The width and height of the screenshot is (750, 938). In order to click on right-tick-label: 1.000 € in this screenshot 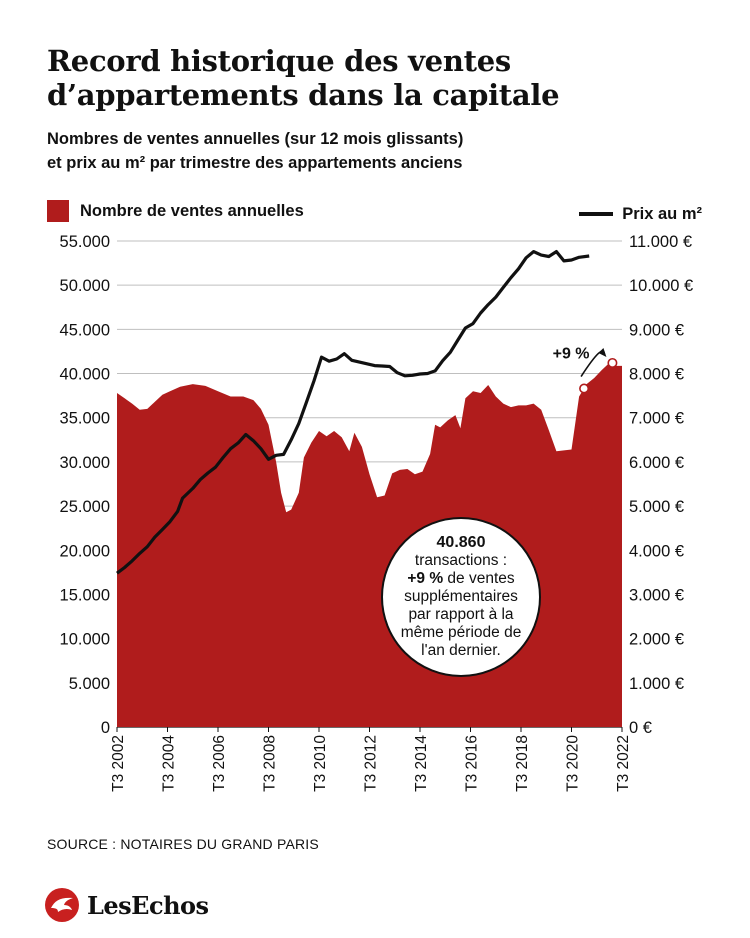, I will do `click(656, 684)`.